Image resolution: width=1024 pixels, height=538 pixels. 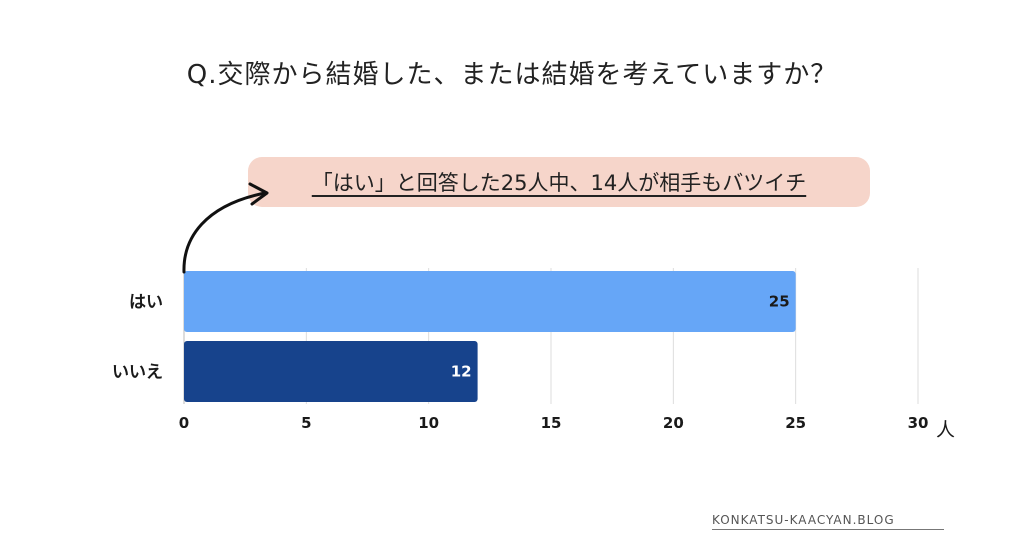 What do you see at coordinates (828, 521) in the screenshot?
I see `watermark: KONKATSU-KAACYAN.BLOG` at bounding box center [828, 521].